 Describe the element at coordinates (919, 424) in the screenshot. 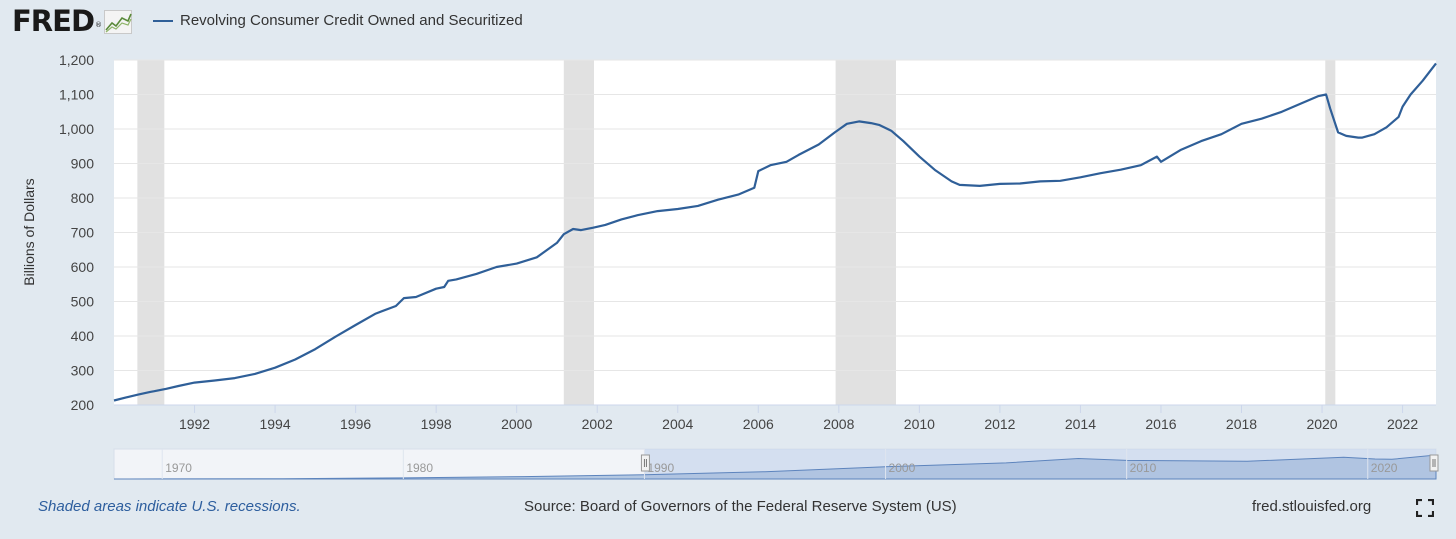

I see `x-tick-label-9: 2010` at that location.